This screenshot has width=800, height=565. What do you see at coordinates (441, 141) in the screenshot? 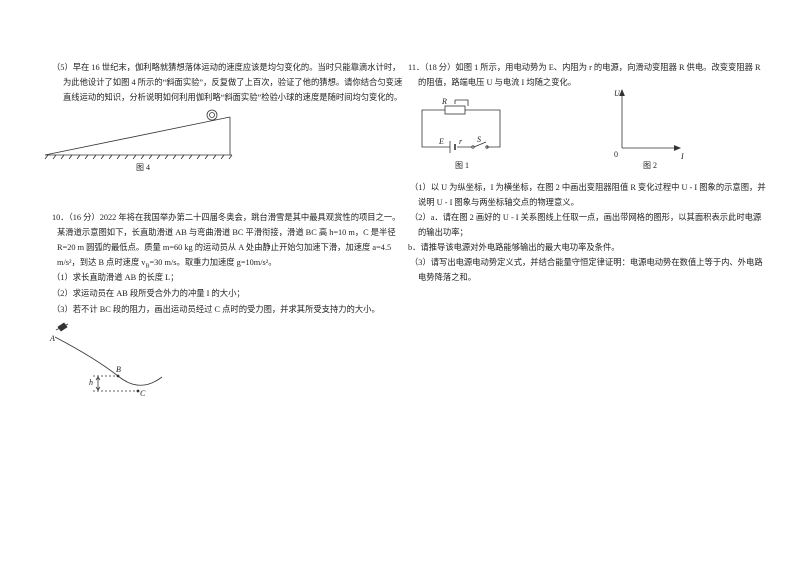
I see `circuit-label: E` at bounding box center [441, 141].